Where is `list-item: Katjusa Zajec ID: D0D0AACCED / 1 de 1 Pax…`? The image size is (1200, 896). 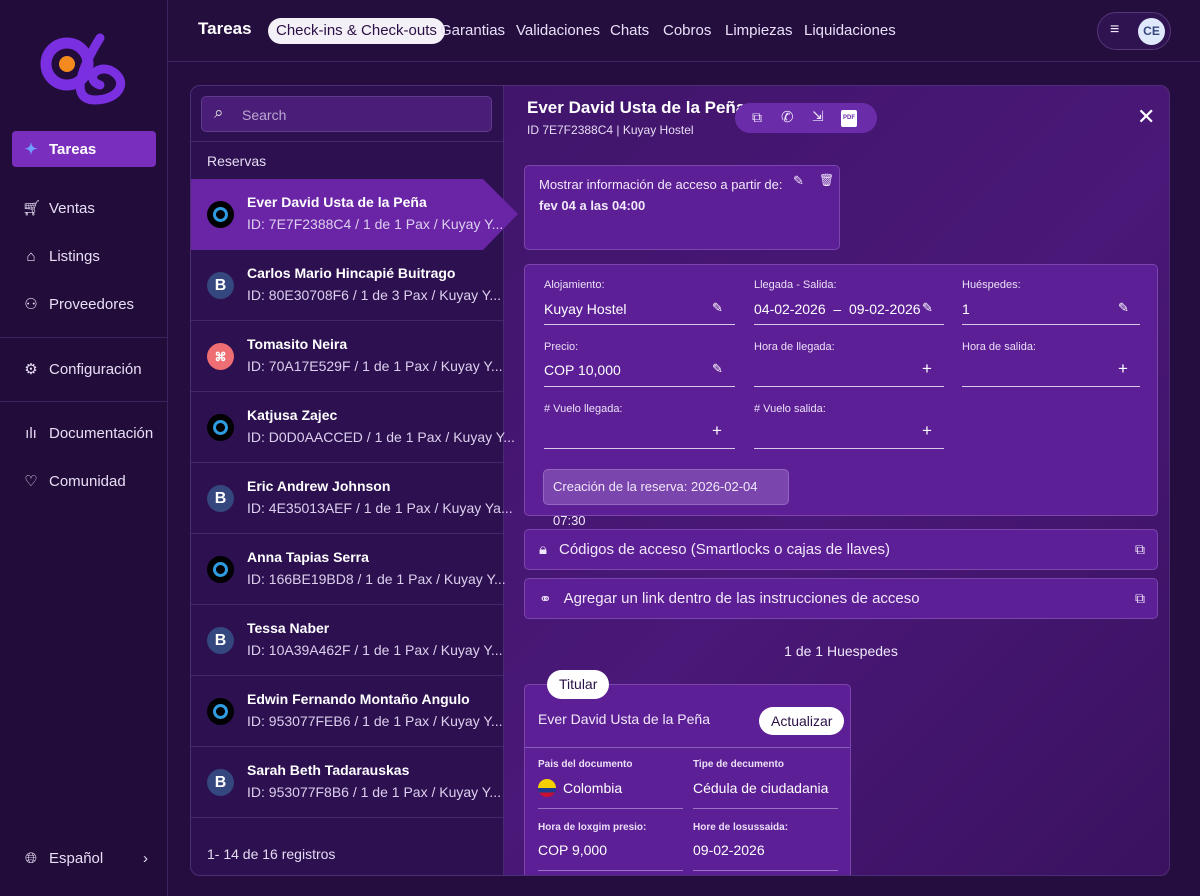
list-item: Katjusa Zajec ID: D0D0AACCED / 1 de 1 Pax… is located at coordinates (353, 427).